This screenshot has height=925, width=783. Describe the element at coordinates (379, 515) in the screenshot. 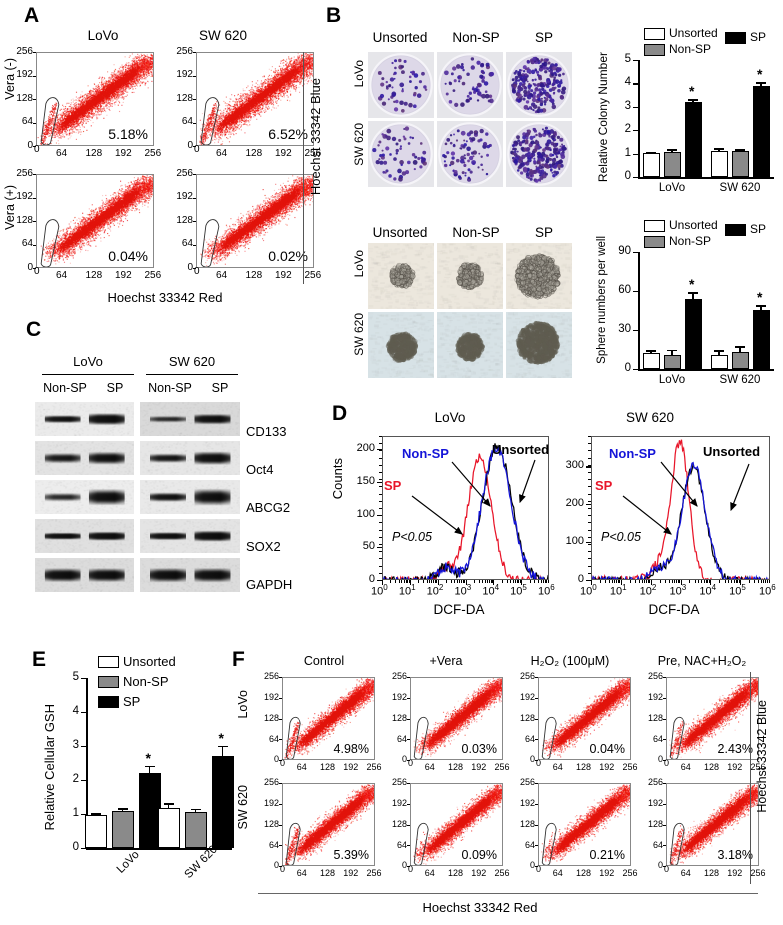

I see `histogram-y-tickmark` at that location.